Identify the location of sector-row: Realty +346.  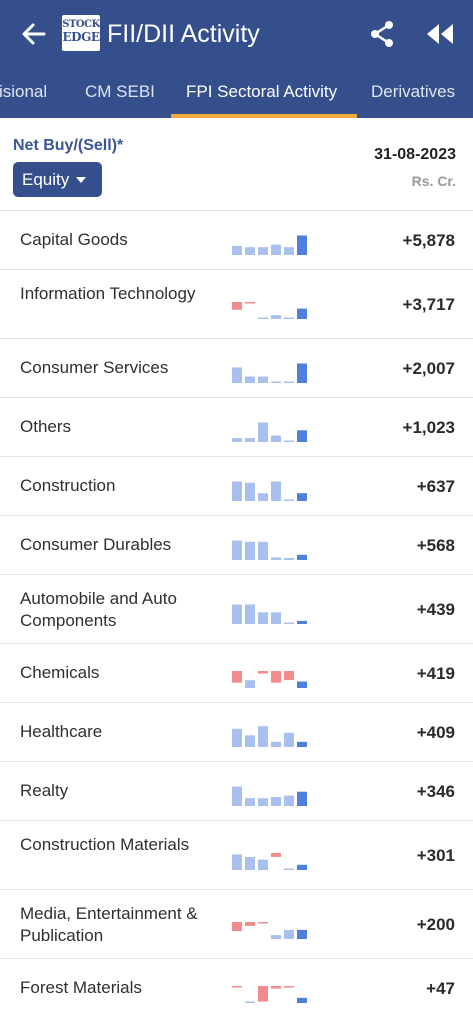
(236, 790).